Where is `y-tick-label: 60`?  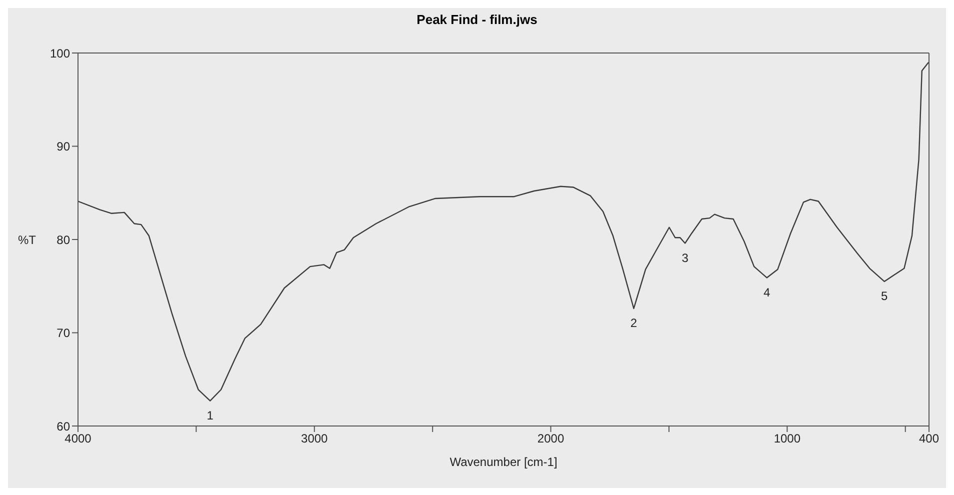
y-tick-label: 60 is located at coordinates (63, 426).